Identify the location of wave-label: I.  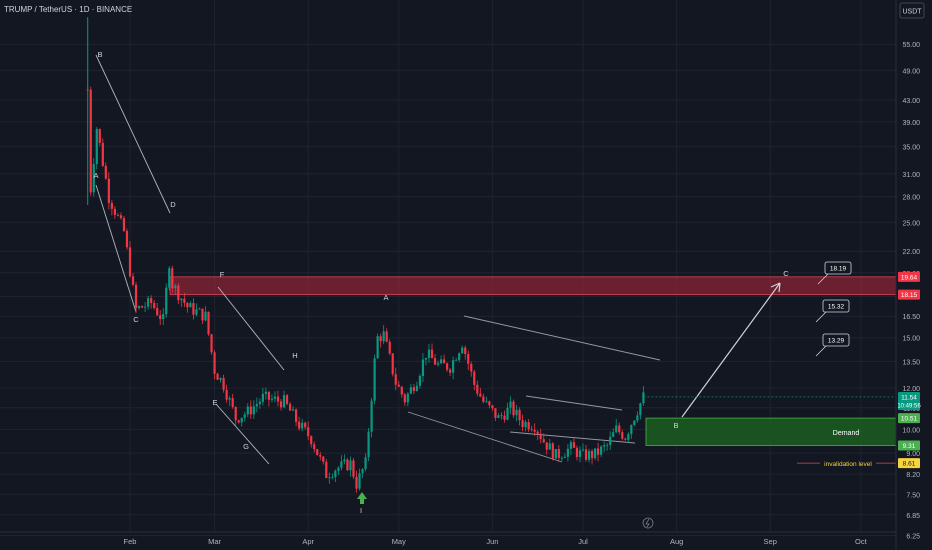
(361, 510).